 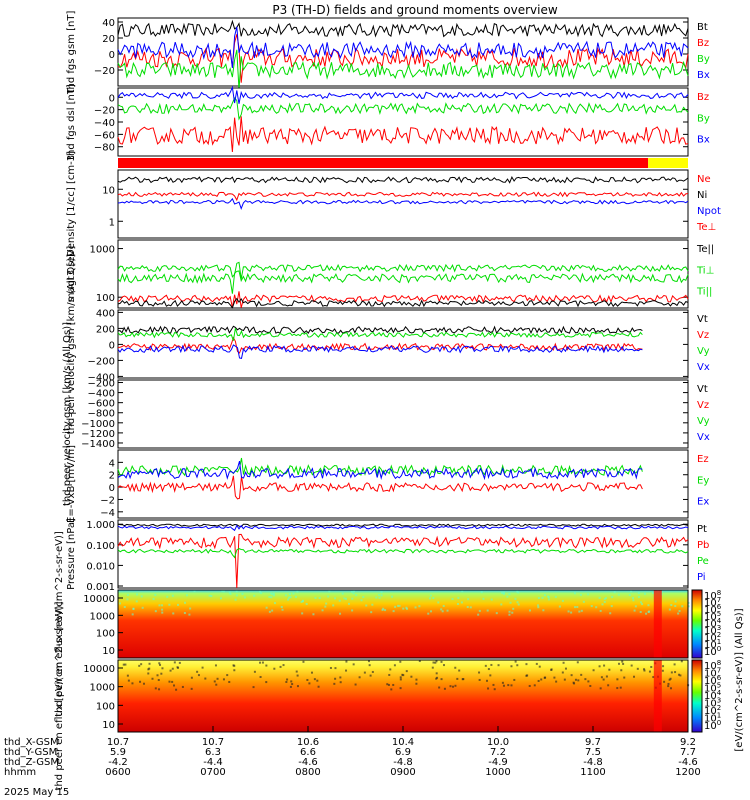 I want to click on legend-entry: Vt, so click(x=702, y=319).